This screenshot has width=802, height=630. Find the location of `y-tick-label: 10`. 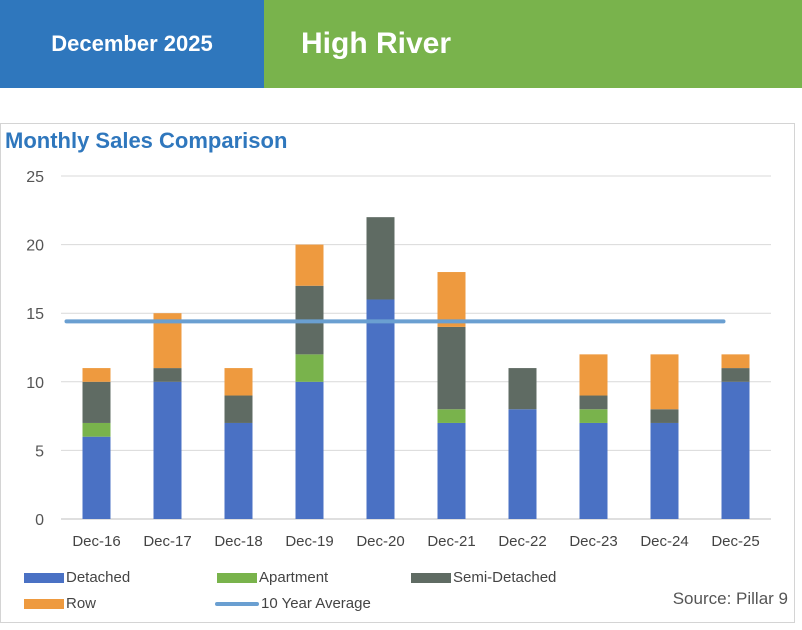

y-tick-label: 10 is located at coordinates (35, 383).